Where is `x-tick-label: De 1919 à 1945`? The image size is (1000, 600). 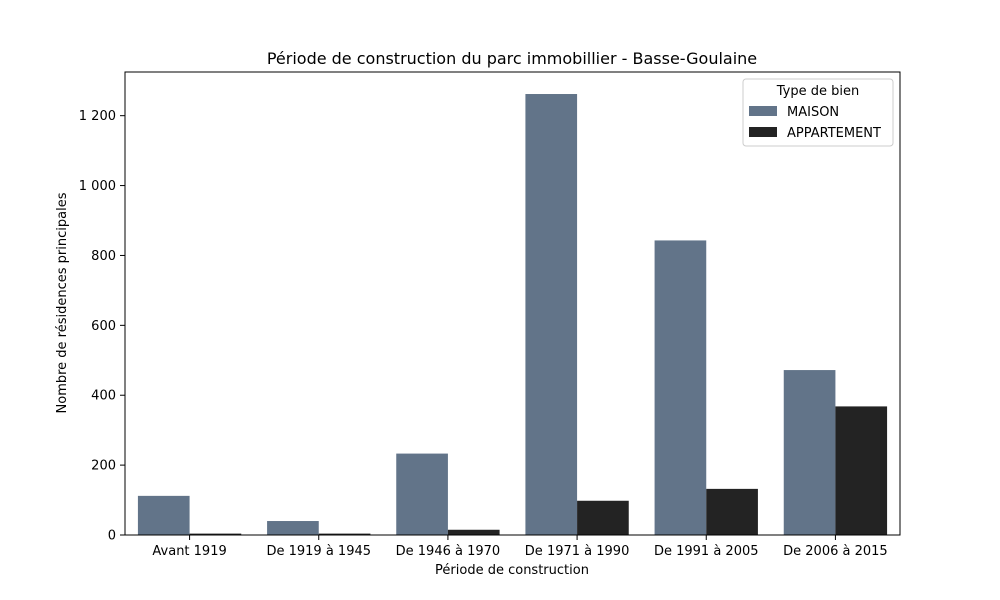
x-tick-label: De 1919 à 1945 is located at coordinates (318, 551).